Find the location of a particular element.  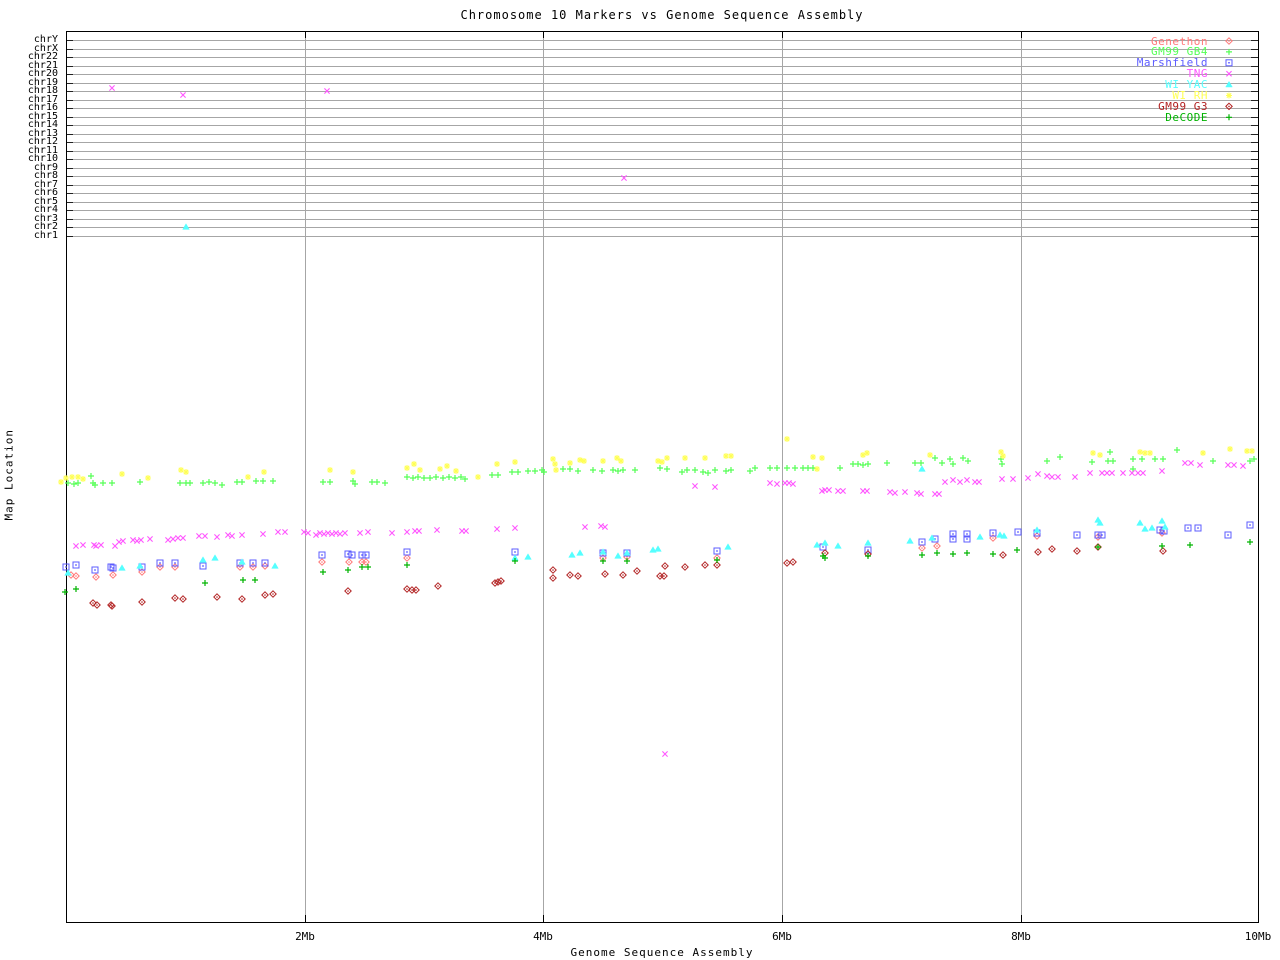

legend-markers is located at coordinates (1229, 79).